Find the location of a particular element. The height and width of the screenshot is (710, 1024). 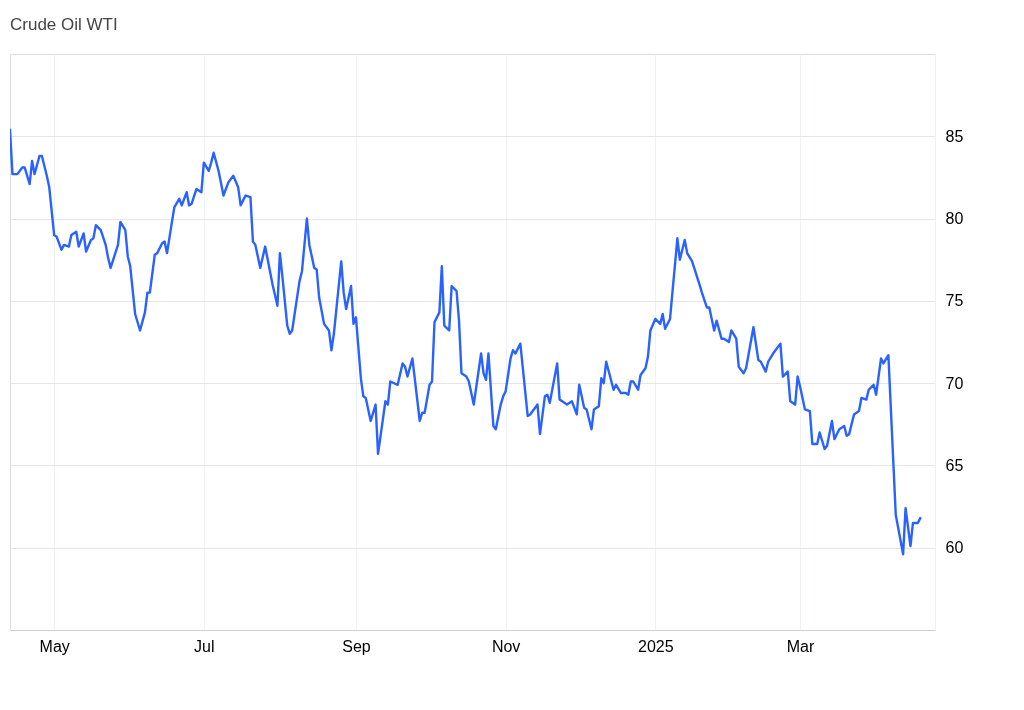

chart-title: Crude Oil WTI is located at coordinates (64, 24).